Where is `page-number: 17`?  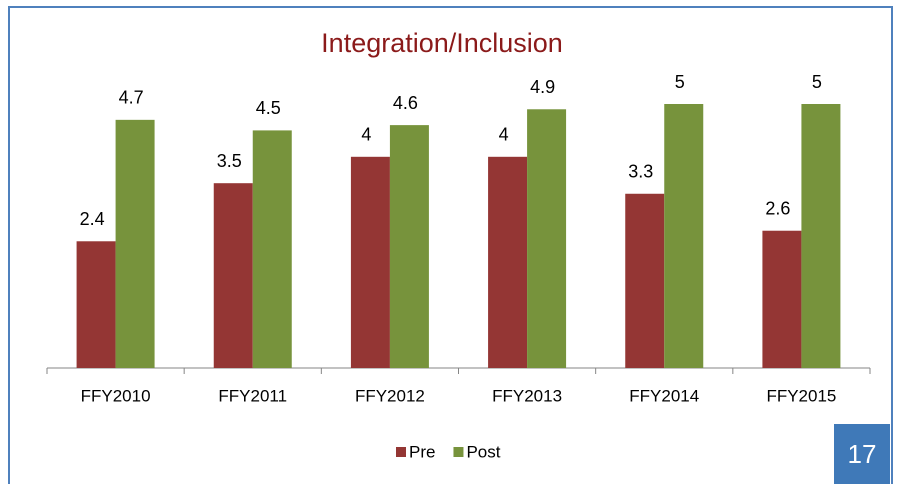
page-number: 17 is located at coordinates (862, 454).